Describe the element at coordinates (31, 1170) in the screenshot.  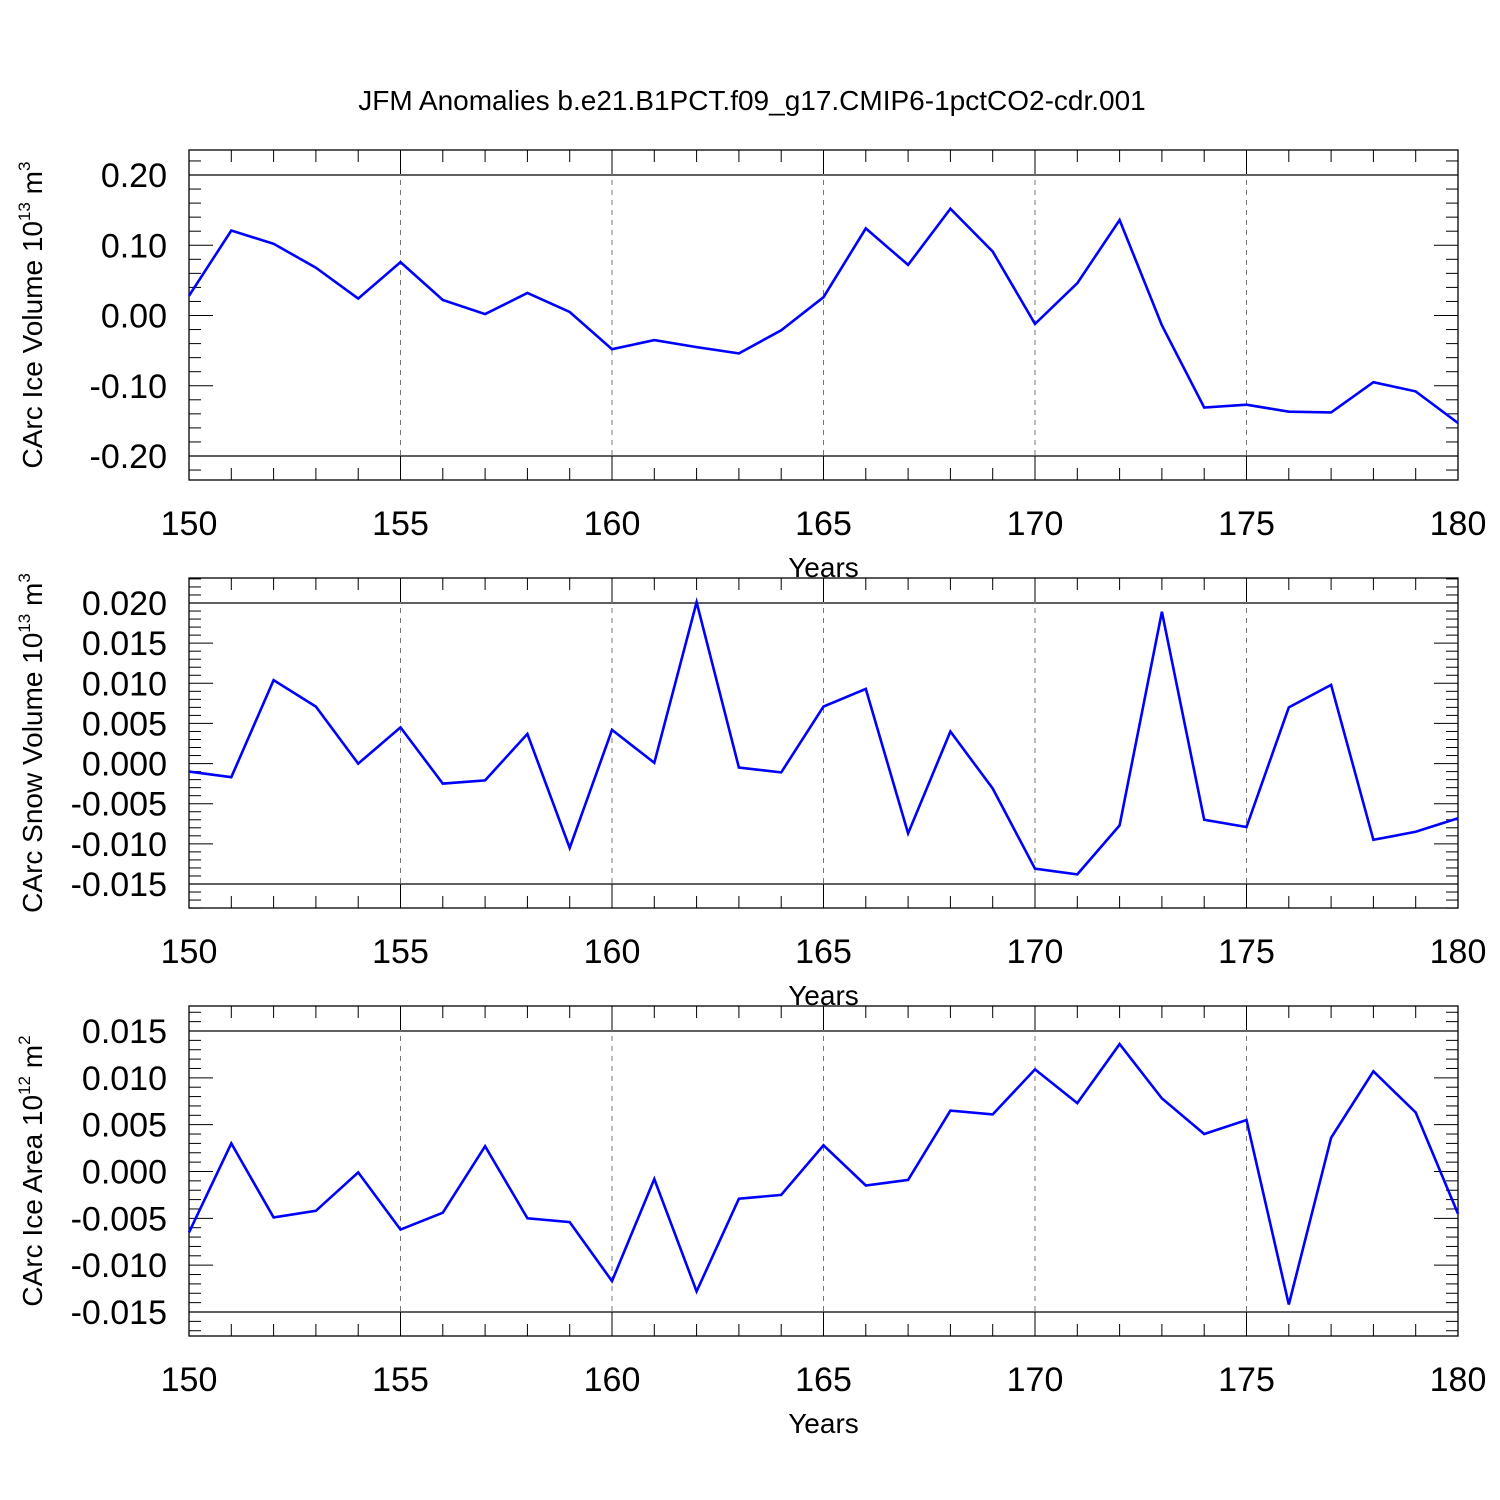
I see `y-axis-label: CArc Ice Area 1012 m2` at that location.